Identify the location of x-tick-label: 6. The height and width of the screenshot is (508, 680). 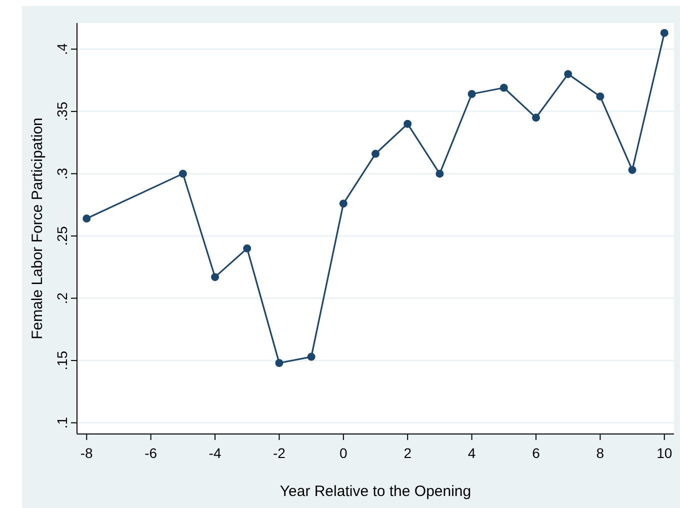
(536, 453).